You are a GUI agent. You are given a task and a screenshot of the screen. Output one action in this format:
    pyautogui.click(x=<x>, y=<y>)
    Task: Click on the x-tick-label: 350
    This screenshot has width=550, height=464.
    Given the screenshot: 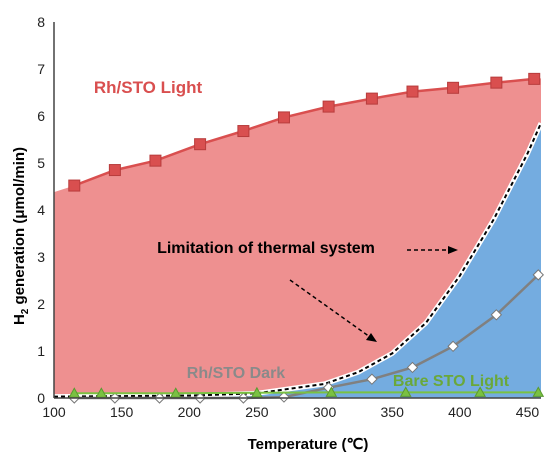 What is the action you would take?
    pyautogui.click(x=393, y=412)
    